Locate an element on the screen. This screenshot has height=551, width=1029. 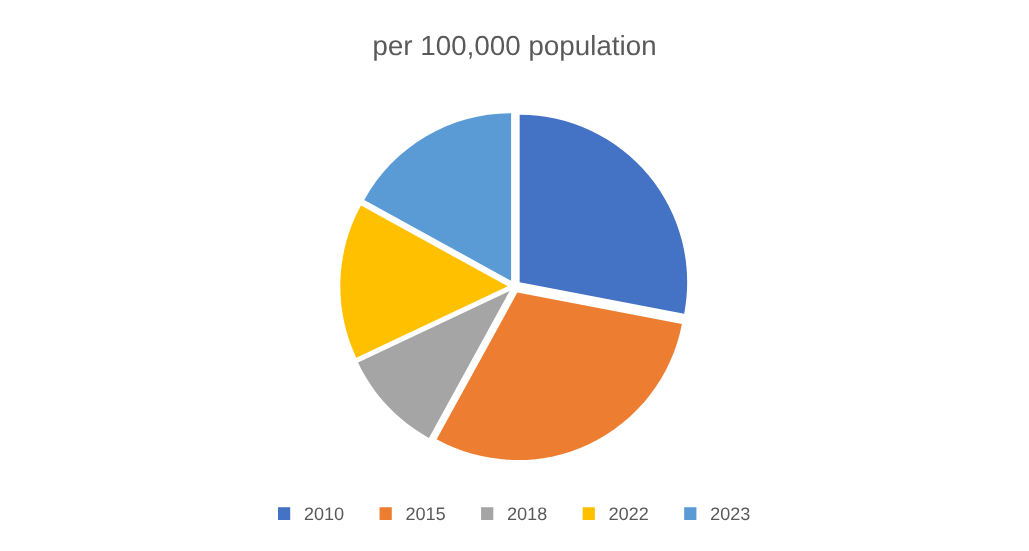
legend-label: 2010 is located at coordinates (324, 514).